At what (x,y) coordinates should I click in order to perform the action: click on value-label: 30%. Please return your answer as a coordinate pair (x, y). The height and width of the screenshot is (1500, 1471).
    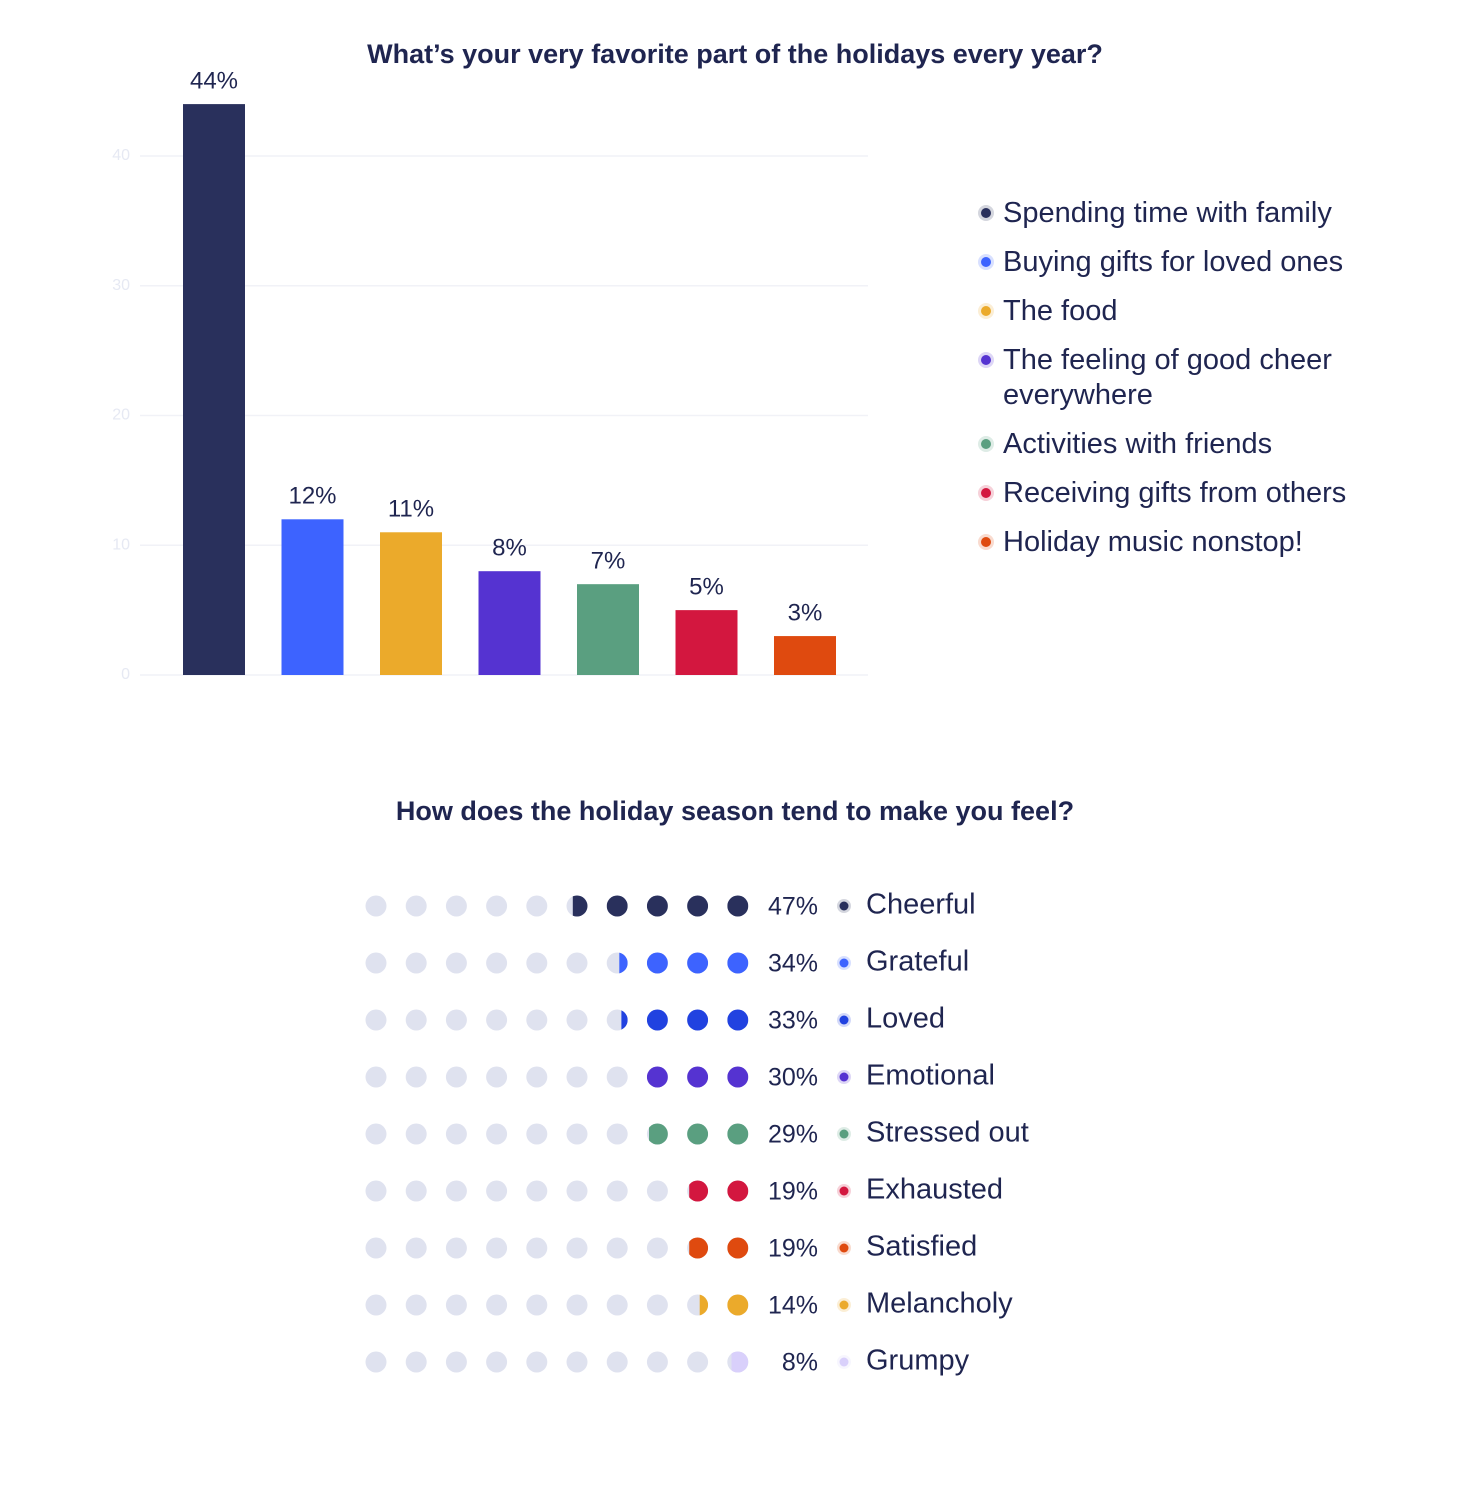
    Looking at the image, I should click on (793, 1078).